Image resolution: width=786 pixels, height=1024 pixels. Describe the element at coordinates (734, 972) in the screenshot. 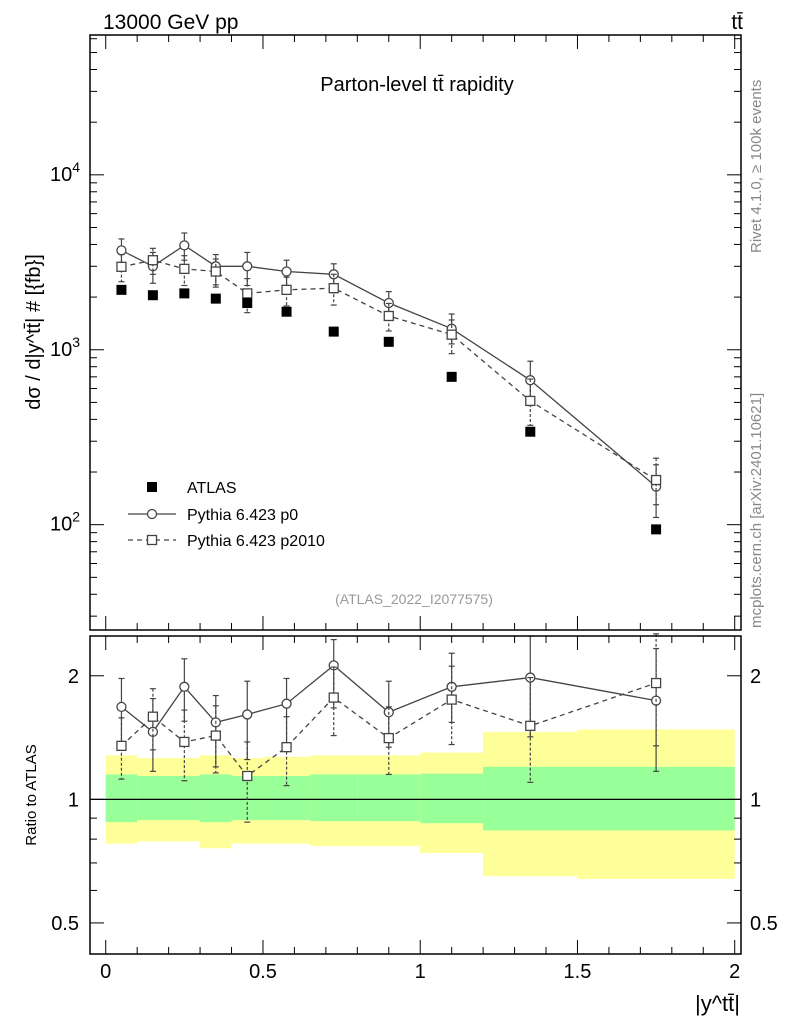

I see `x-tick-label: 2` at that location.